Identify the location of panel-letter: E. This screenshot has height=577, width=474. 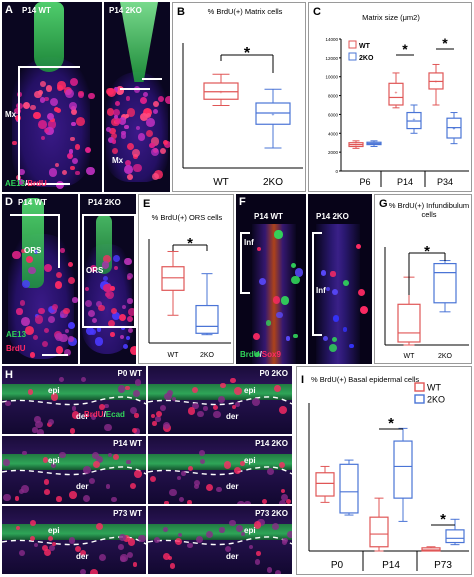
(147, 204).